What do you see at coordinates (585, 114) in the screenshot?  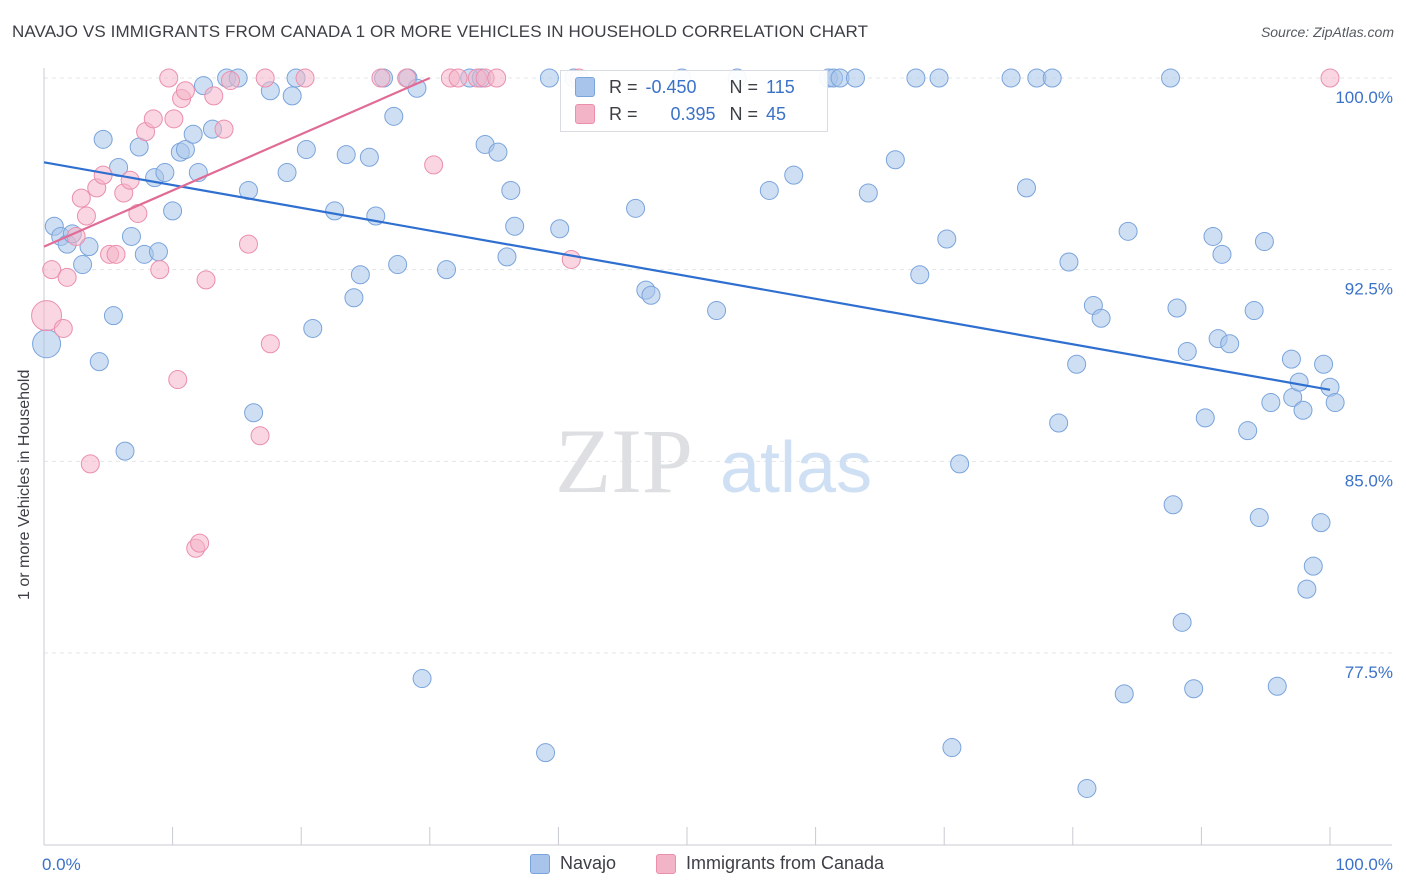 I see `stats-swatch-canada` at bounding box center [585, 114].